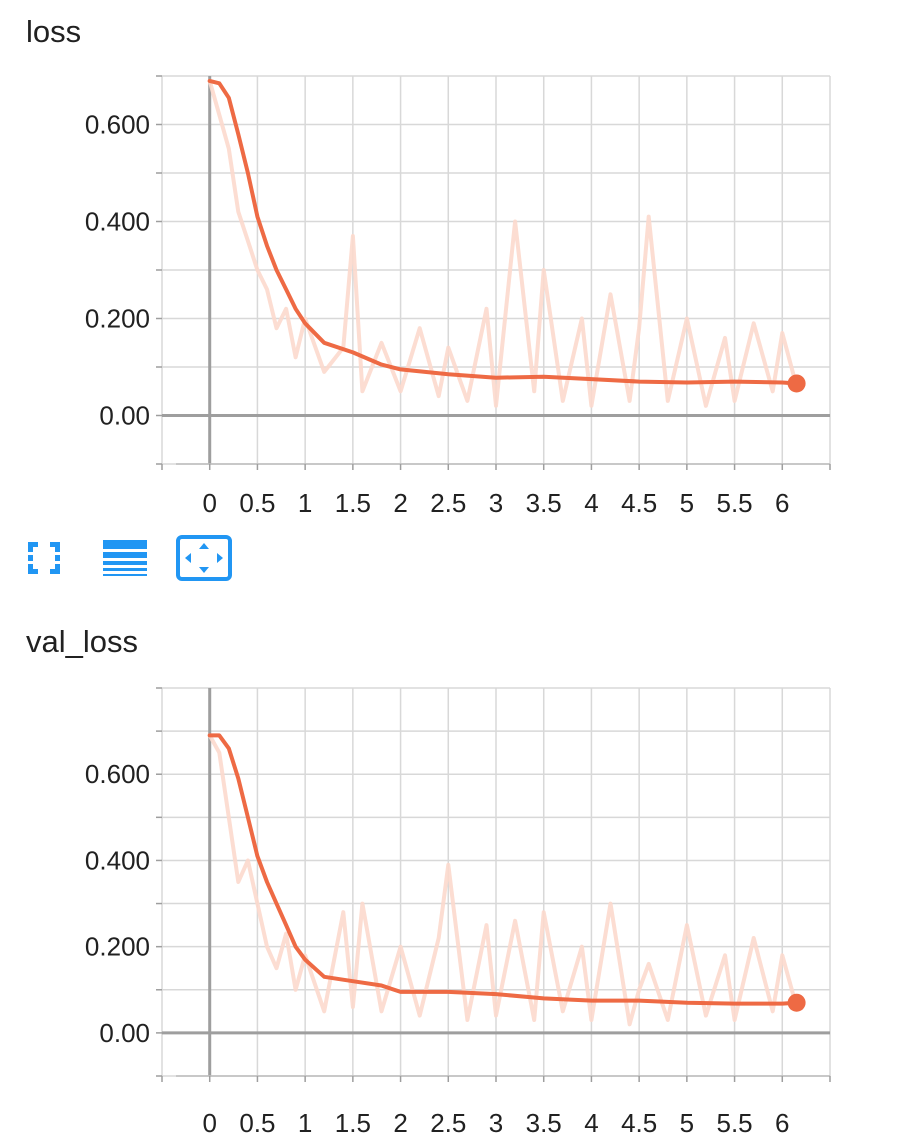 This screenshot has width=904, height=1146. I want to click on fit-domain-icon, so click(204, 558).